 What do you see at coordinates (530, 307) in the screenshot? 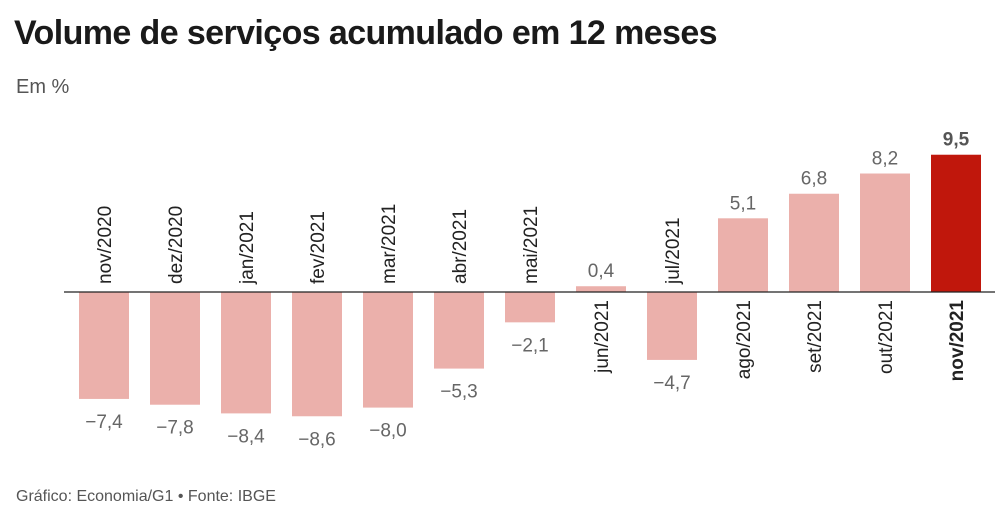
I see `bar-mai-2021` at bounding box center [530, 307].